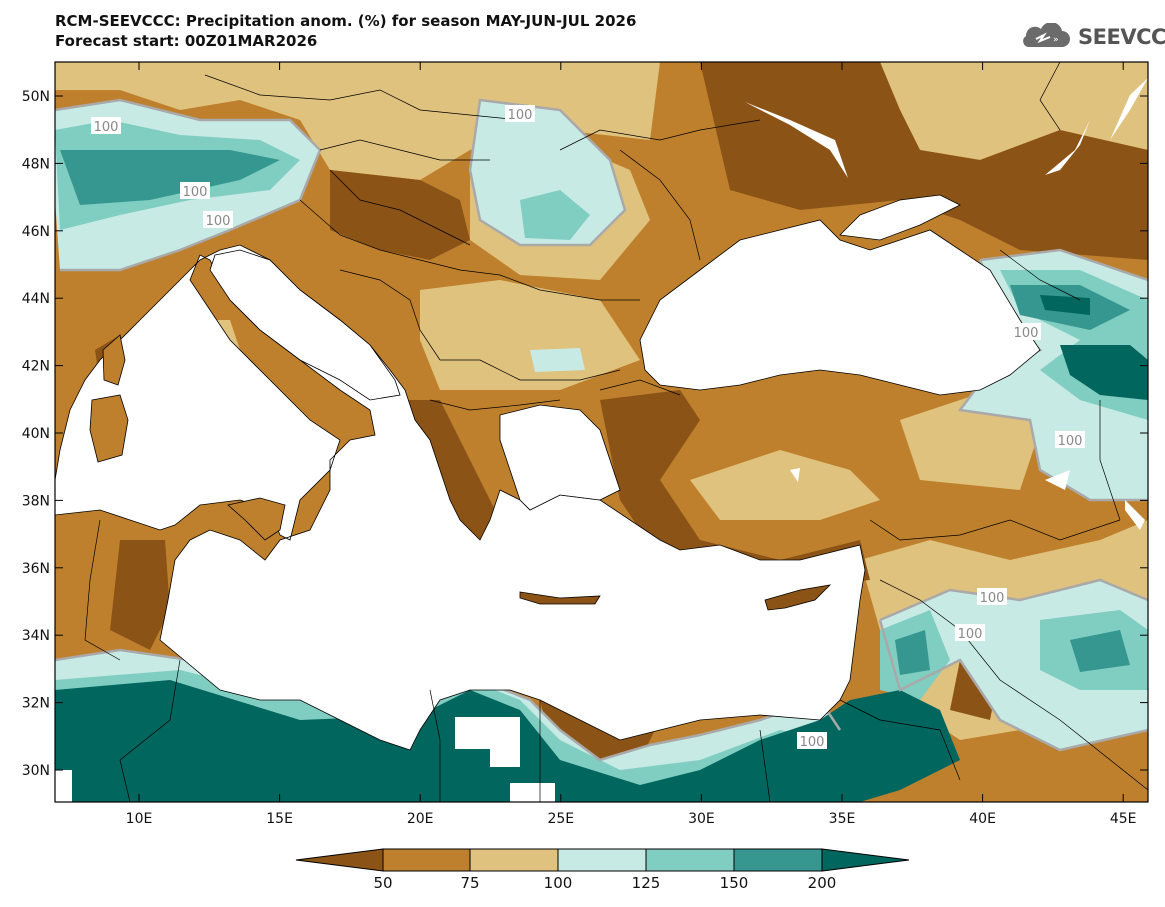 The image size is (1165, 907). Describe the element at coordinates (701, 819) in the screenshot. I see `x-tick-label: 30E` at that location.